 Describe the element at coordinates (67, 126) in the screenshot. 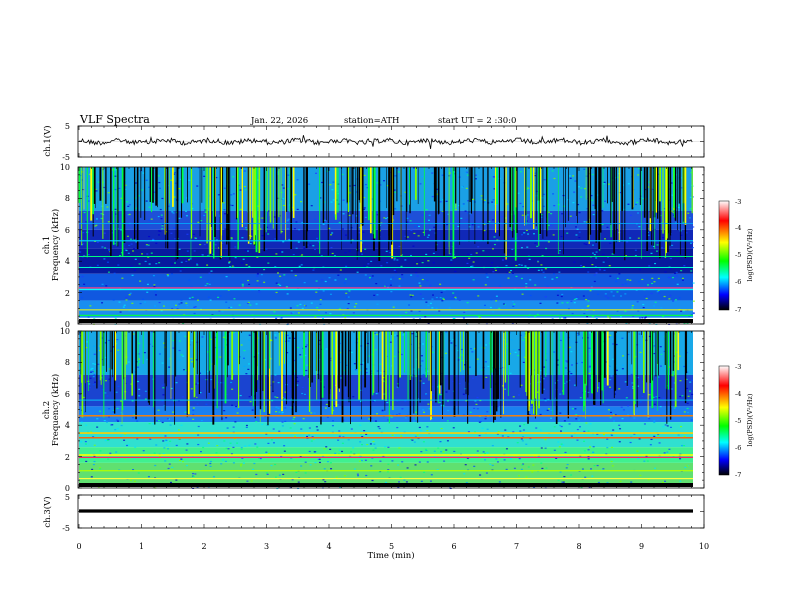

I see `ch1v-tick-top: 5` at that location.